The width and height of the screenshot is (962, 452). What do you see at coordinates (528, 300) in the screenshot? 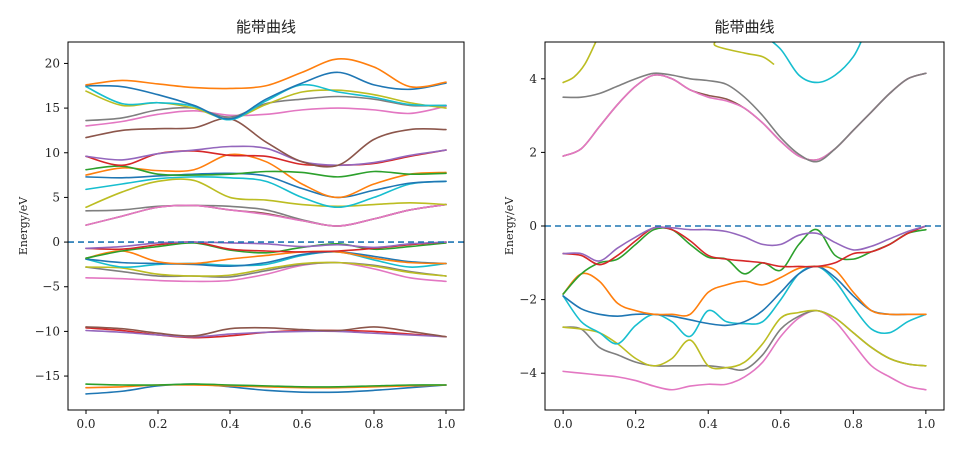
I see `y-tick-label: −2` at bounding box center [528, 300].